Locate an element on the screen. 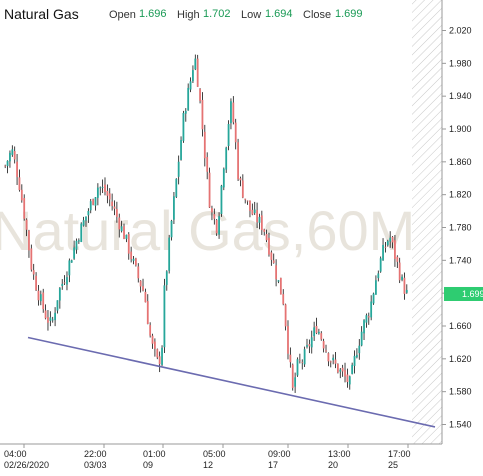  low-label: Low is located at coordinates (251, 15).